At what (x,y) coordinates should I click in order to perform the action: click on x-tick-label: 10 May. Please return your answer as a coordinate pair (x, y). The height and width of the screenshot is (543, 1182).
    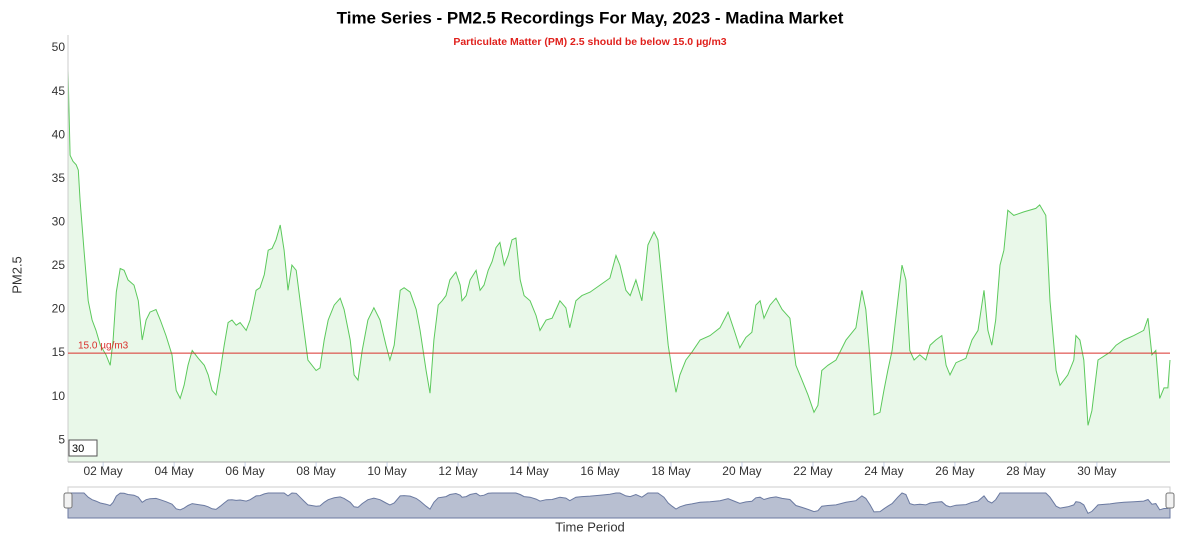
    Looking at the image, I should click on (386, 471).